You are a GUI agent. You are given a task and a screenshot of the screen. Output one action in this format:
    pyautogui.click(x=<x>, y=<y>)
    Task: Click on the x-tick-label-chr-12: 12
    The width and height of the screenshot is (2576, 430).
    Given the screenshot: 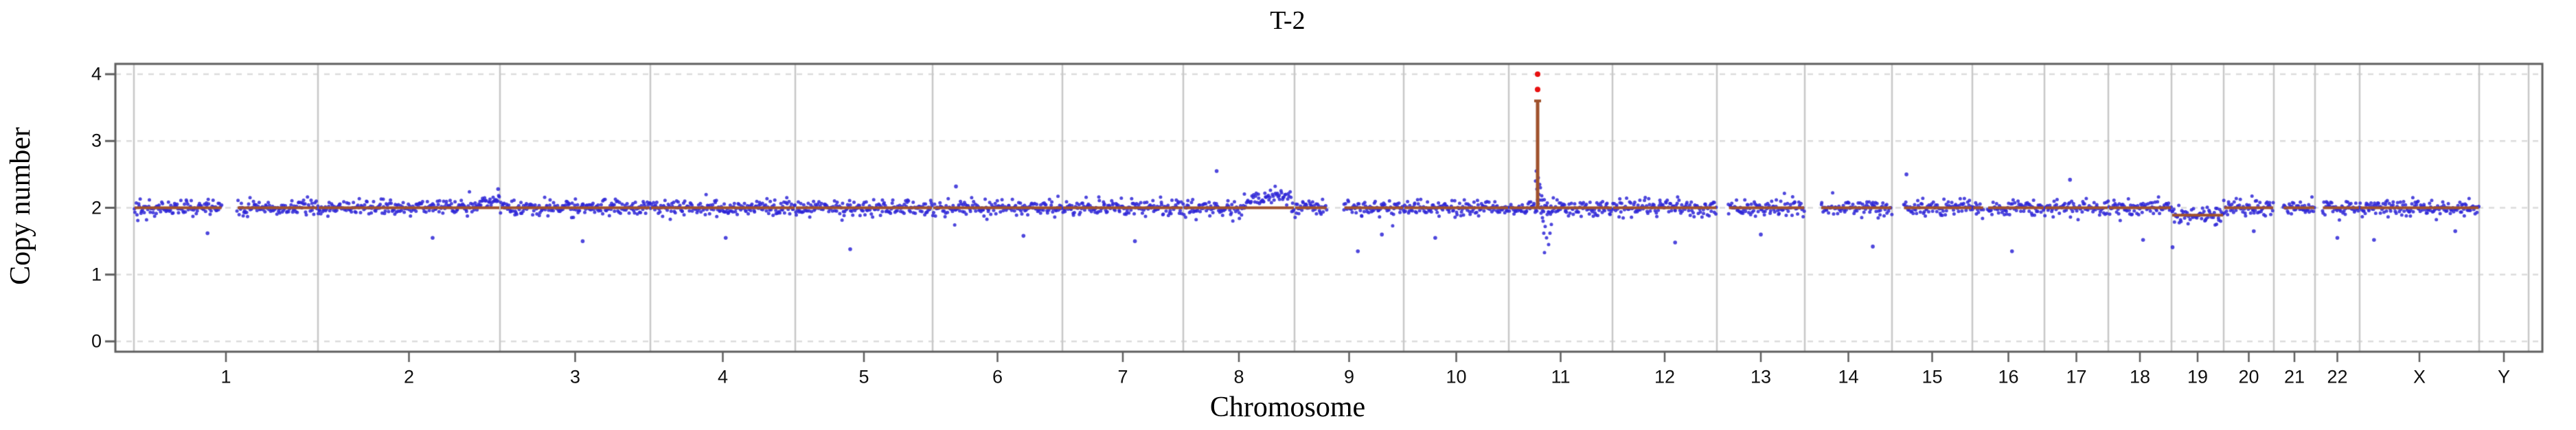 What is the action you would take?
    pyautogui.click(x=1665, y=376)
    